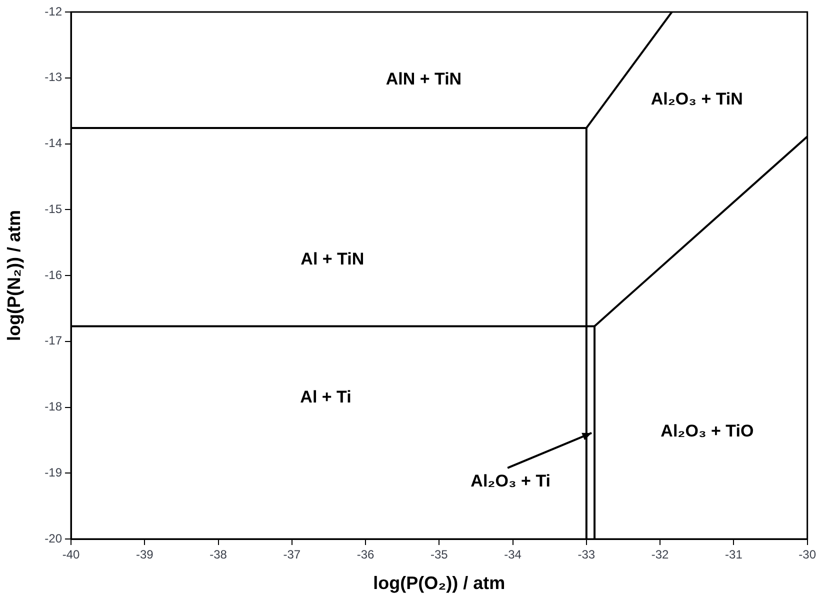  What do you see at coordinates (145, 555) in the screenshot?
I see `x-tick-label: -39` at bounding box center [145, 555].